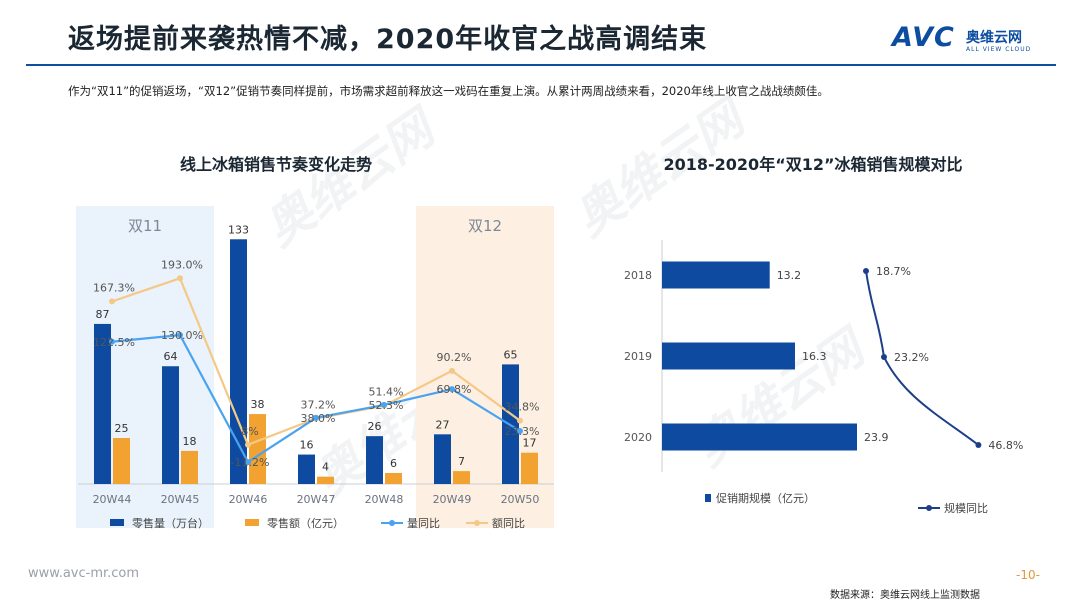 The width and height of the screenshot is (1080, 608). Describe the element at coordinates (307, 445) in the screenshot. I see `bar-volume-label: 16` at that location.